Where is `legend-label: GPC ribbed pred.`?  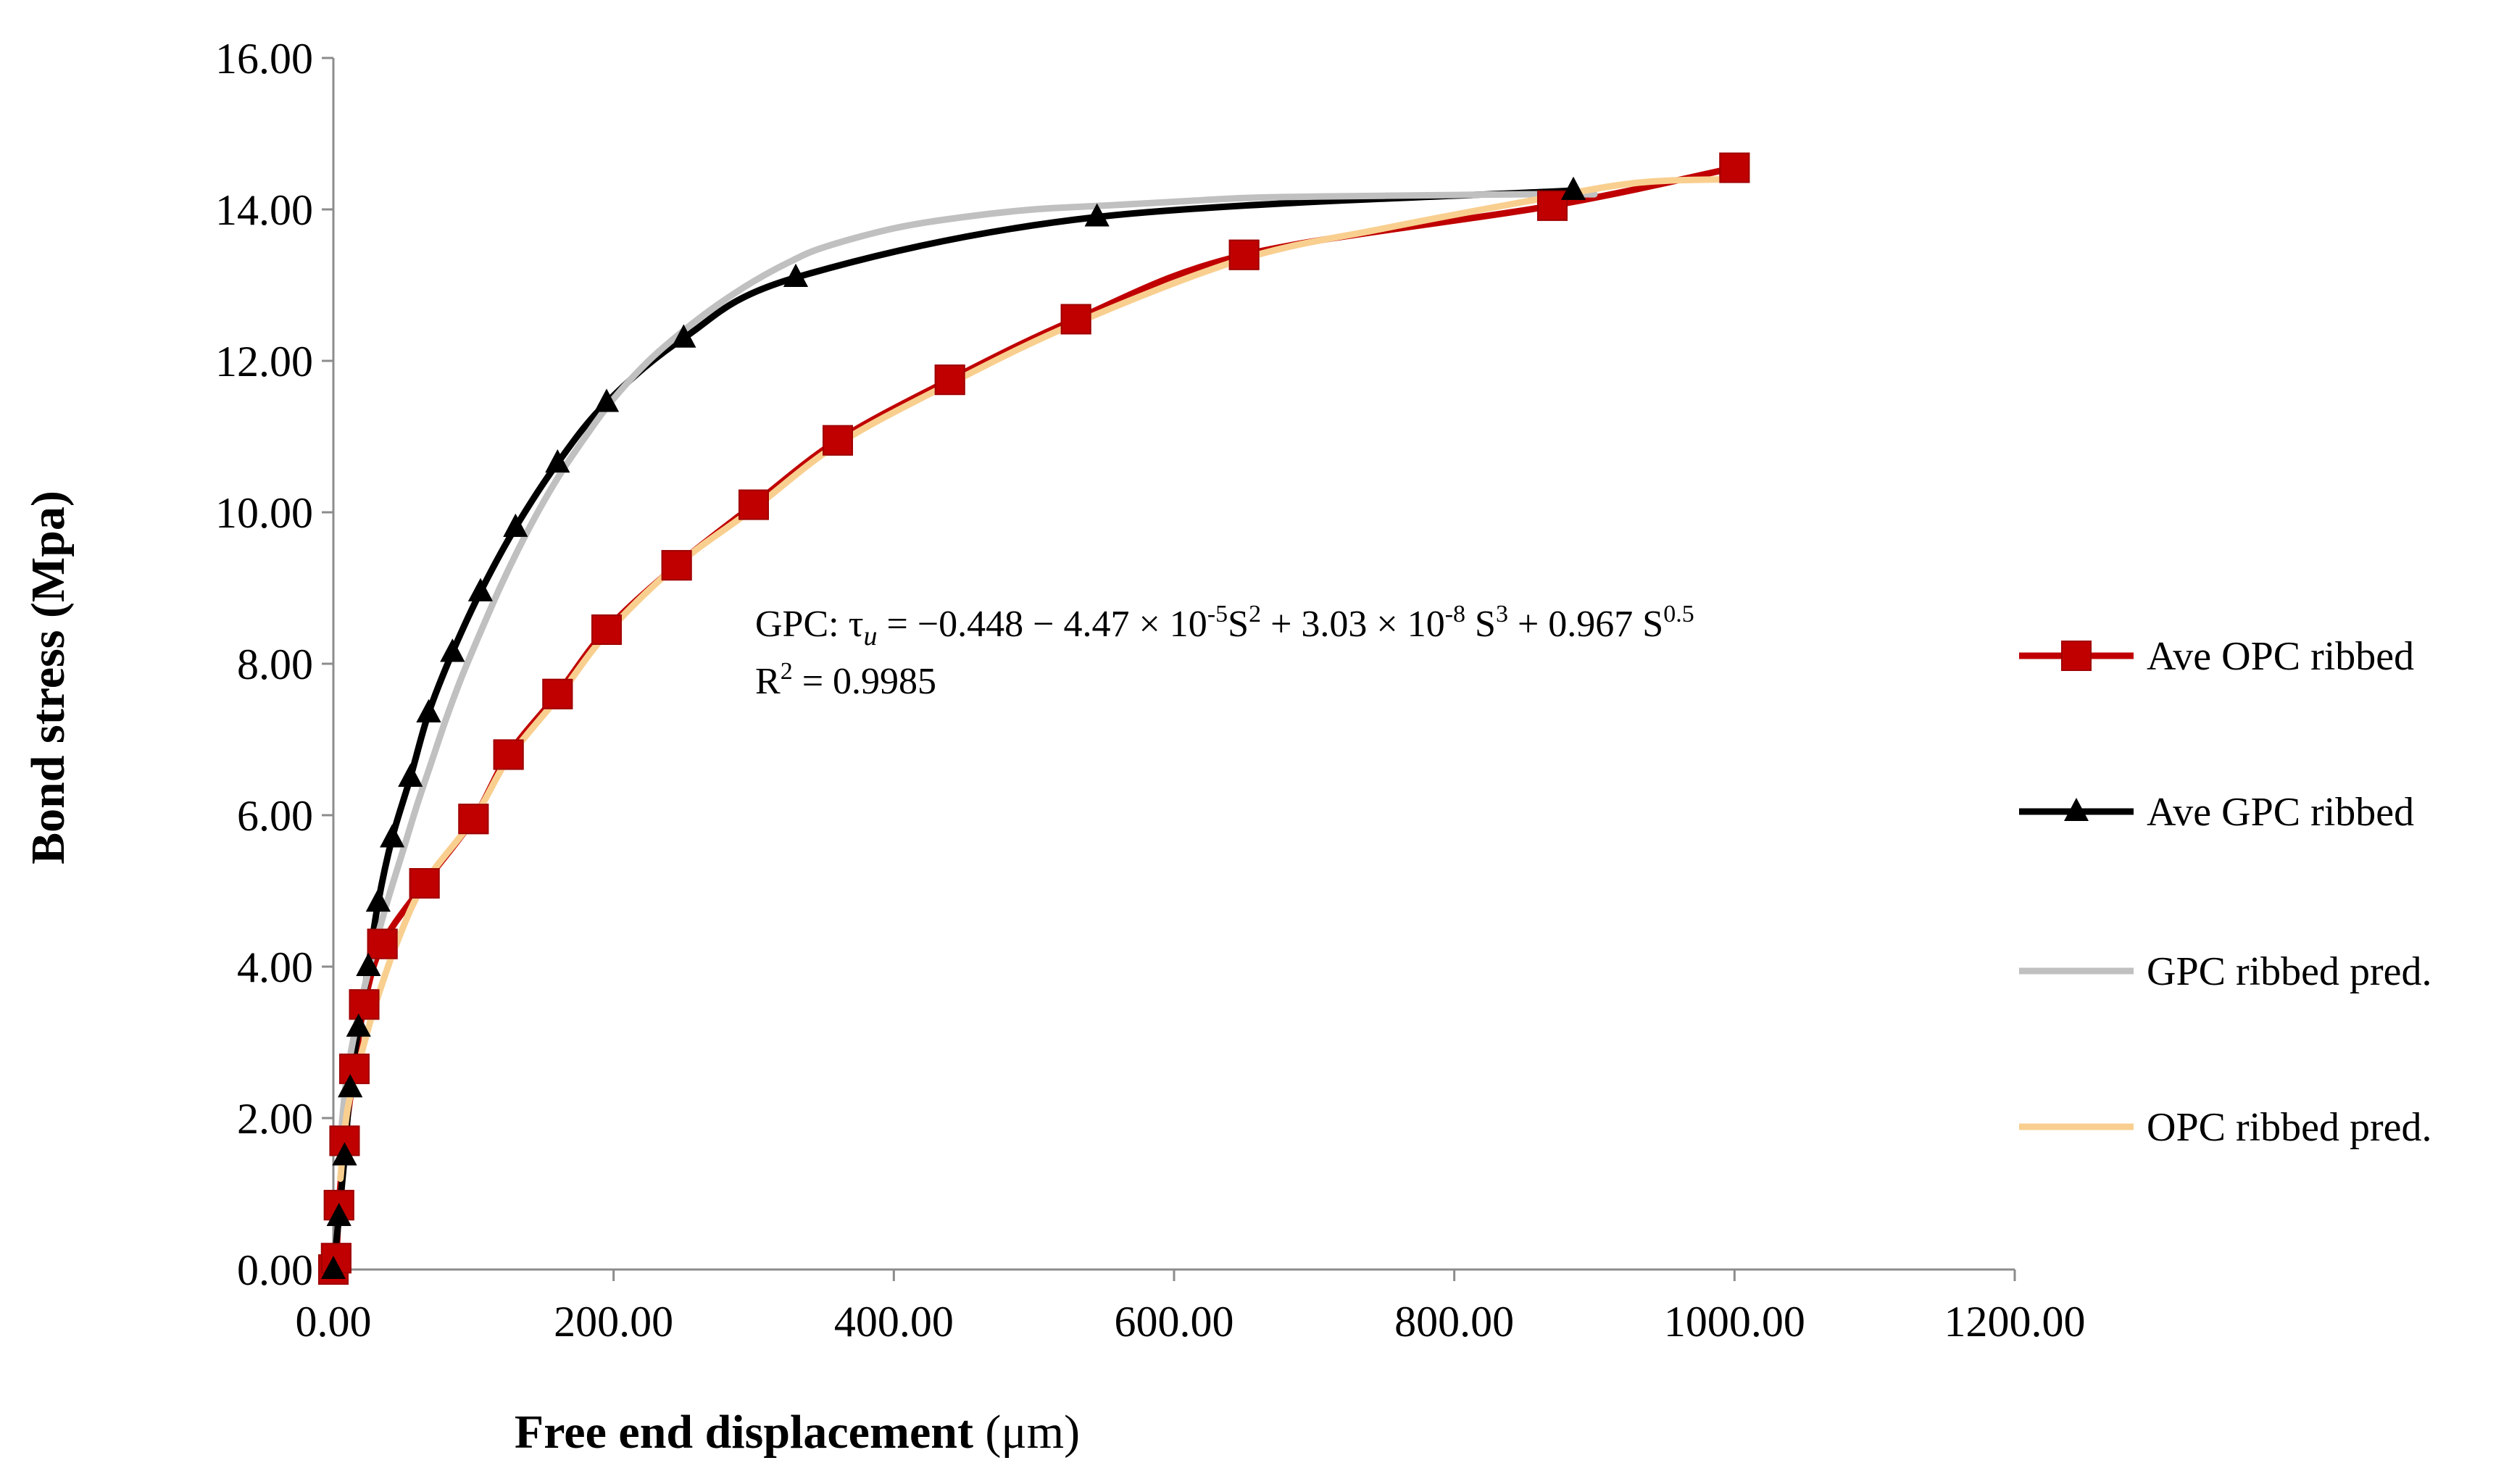 legend-label: GPC ribbed pred. is located at coordinates (2289, 972).